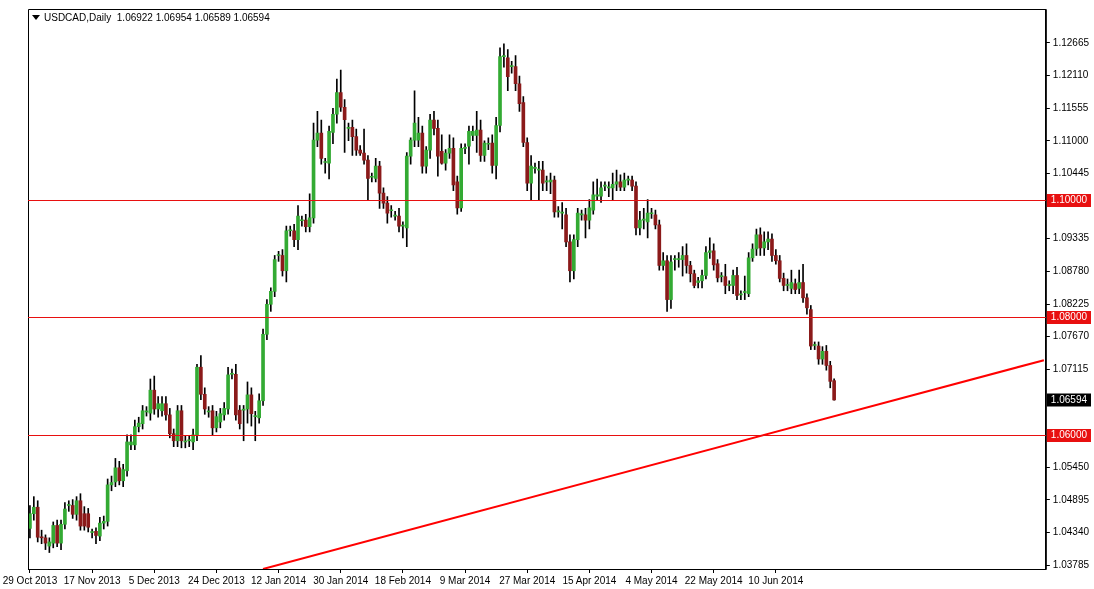 The height and width of the screenshot is (589, 1094). I want to click on x-tick-label: 15 Apr 2014, so click(589, 580).